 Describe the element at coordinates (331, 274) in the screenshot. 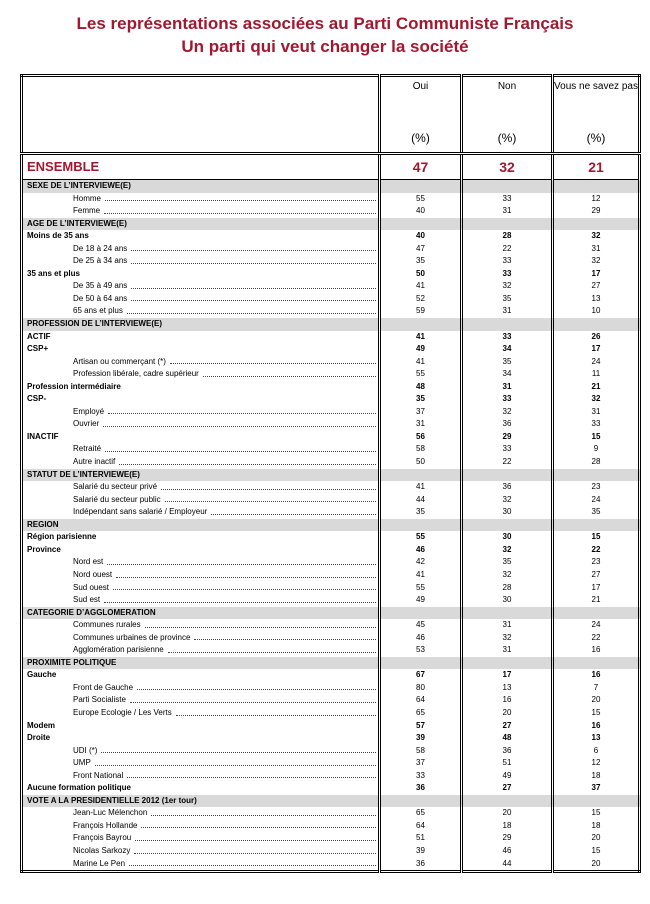

I see `table-row: 35 ans et plus 50 33 17` at that location.